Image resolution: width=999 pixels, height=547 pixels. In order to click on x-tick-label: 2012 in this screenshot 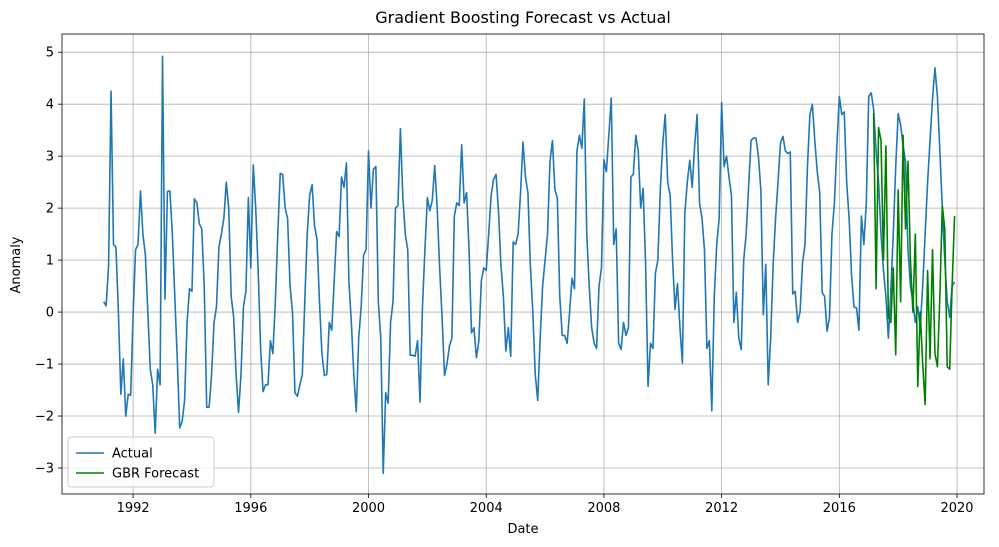, I will do `click(721, 508)`.